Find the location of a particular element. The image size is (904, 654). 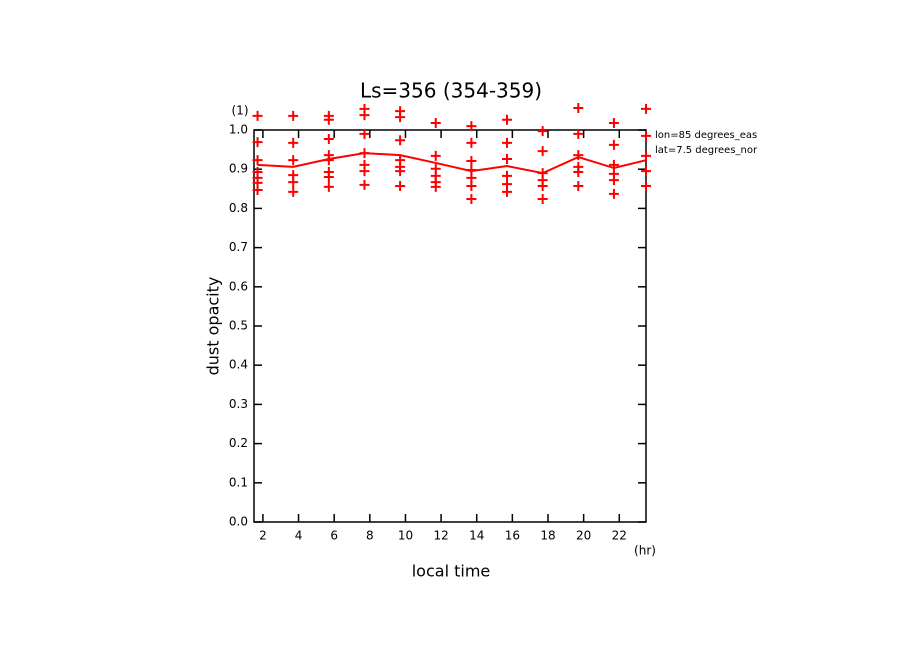

y-tick-label: 0.2 is located at coordinates (238, 443).